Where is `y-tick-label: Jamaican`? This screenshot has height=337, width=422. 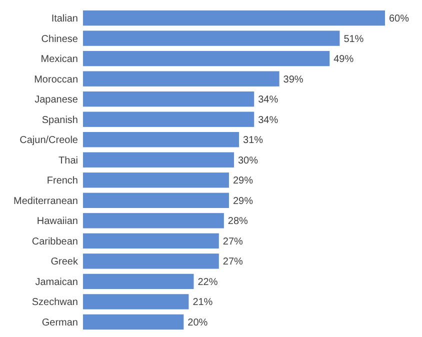 y-tick-label: Jamaican is located at coordinates (56, 282).